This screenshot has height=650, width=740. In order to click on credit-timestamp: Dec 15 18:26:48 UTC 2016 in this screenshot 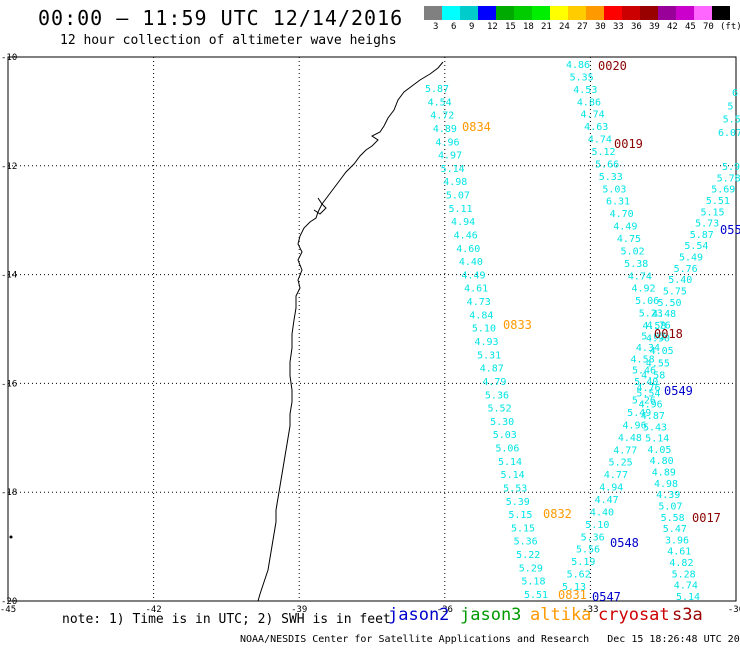, I will do `click(673, 639)`.